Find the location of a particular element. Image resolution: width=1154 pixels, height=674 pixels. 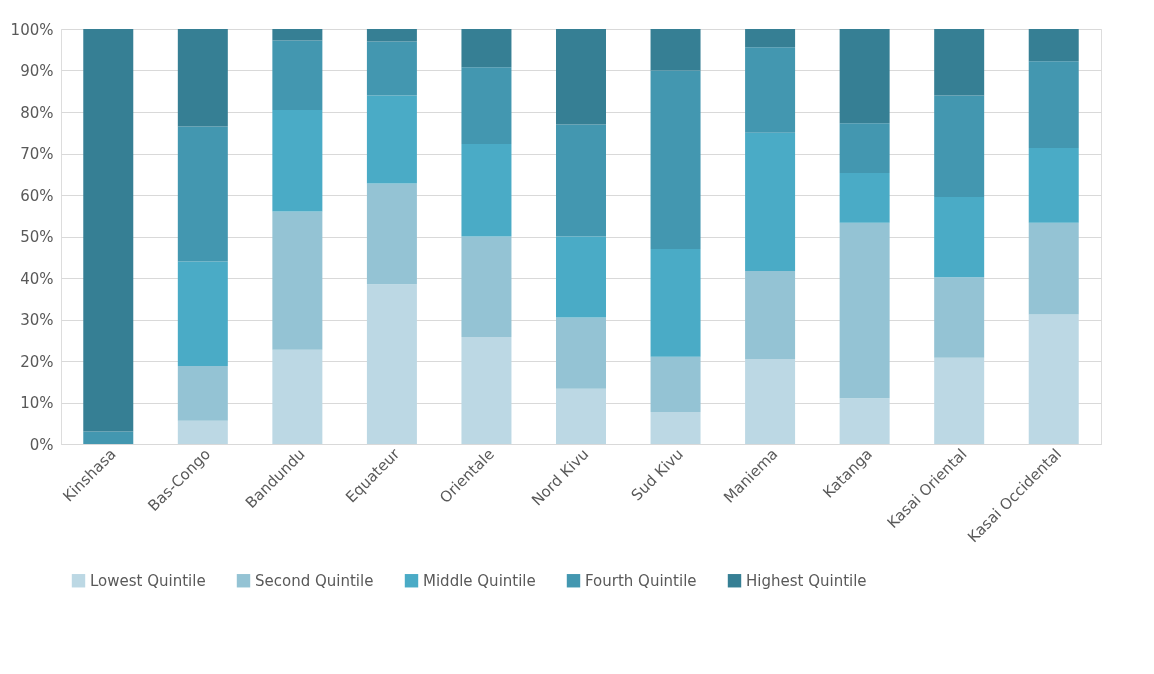

y-tick-label: 40% is located at coordinates (37, 278).